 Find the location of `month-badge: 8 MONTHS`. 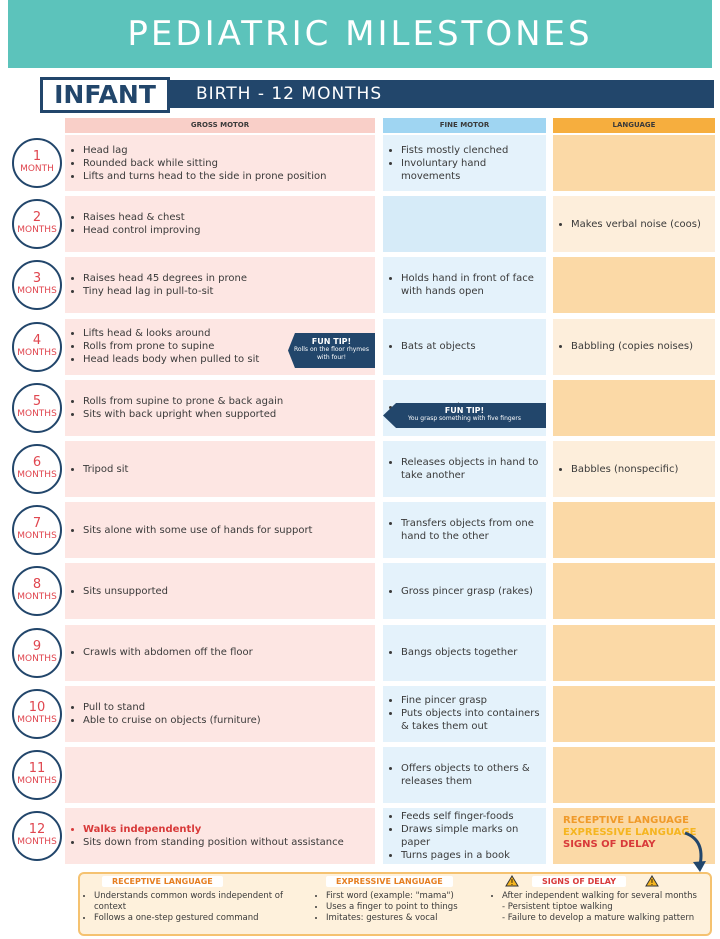

month-badge: 8 MONTHS is located at coordinates (37, 591).